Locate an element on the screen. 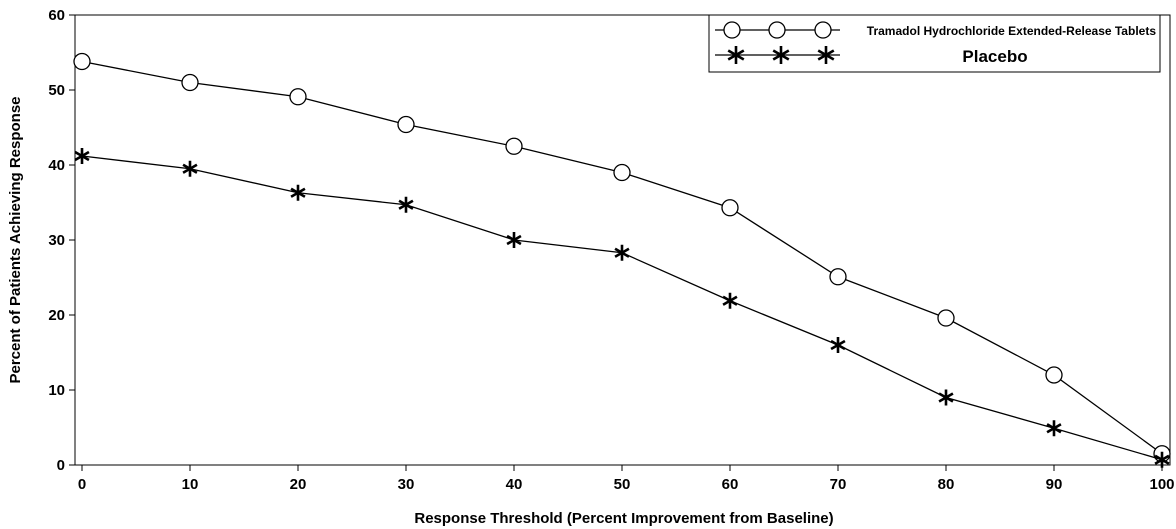 This screenshot has width=1176, height=529. y-tick-label: 10 is located at coordinates (56, 390).